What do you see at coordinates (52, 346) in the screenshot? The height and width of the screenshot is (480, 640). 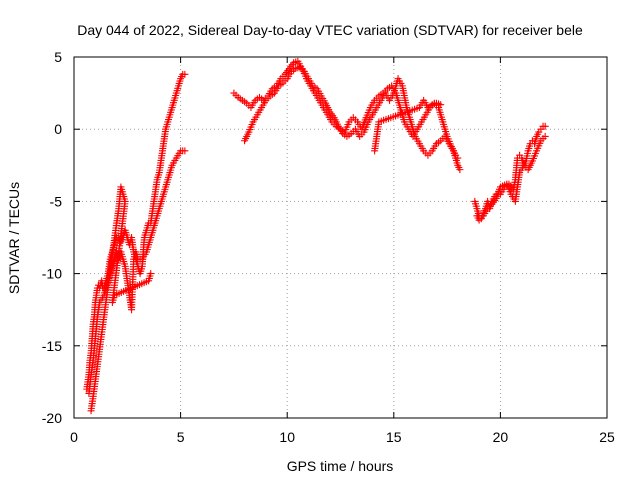 I see `y-tick-label: -15` at bounding box center [52, 346].